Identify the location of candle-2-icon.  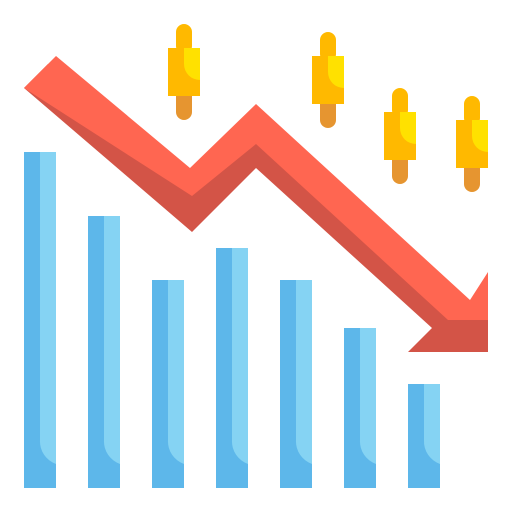
(328, 80).